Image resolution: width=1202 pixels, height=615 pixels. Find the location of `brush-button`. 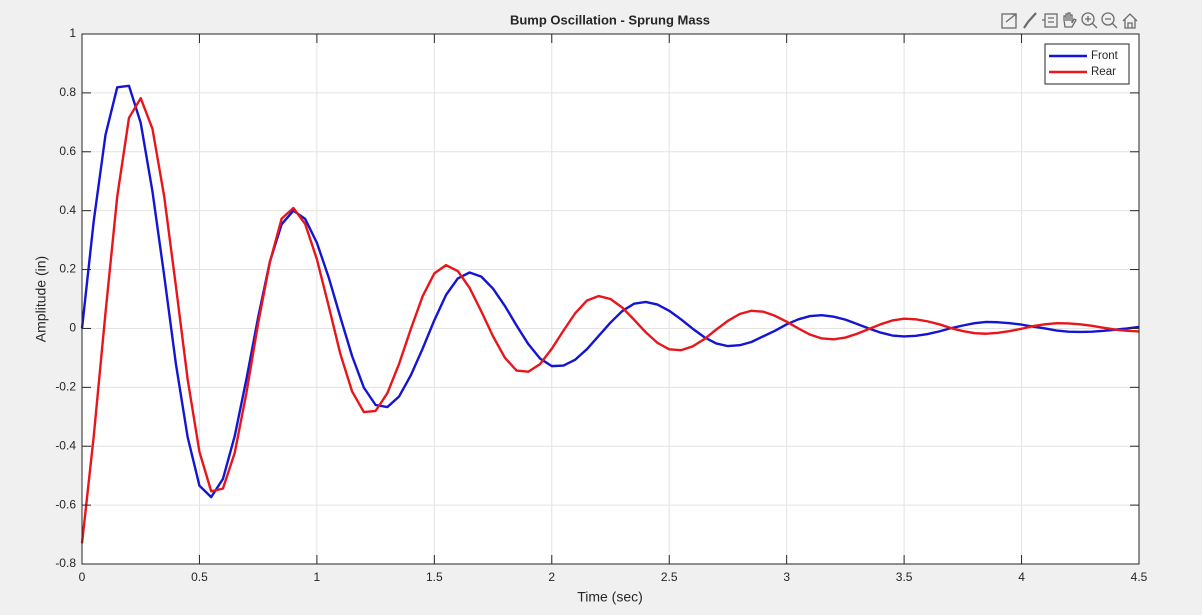

brush-button is located at coordinates (1030, 20).